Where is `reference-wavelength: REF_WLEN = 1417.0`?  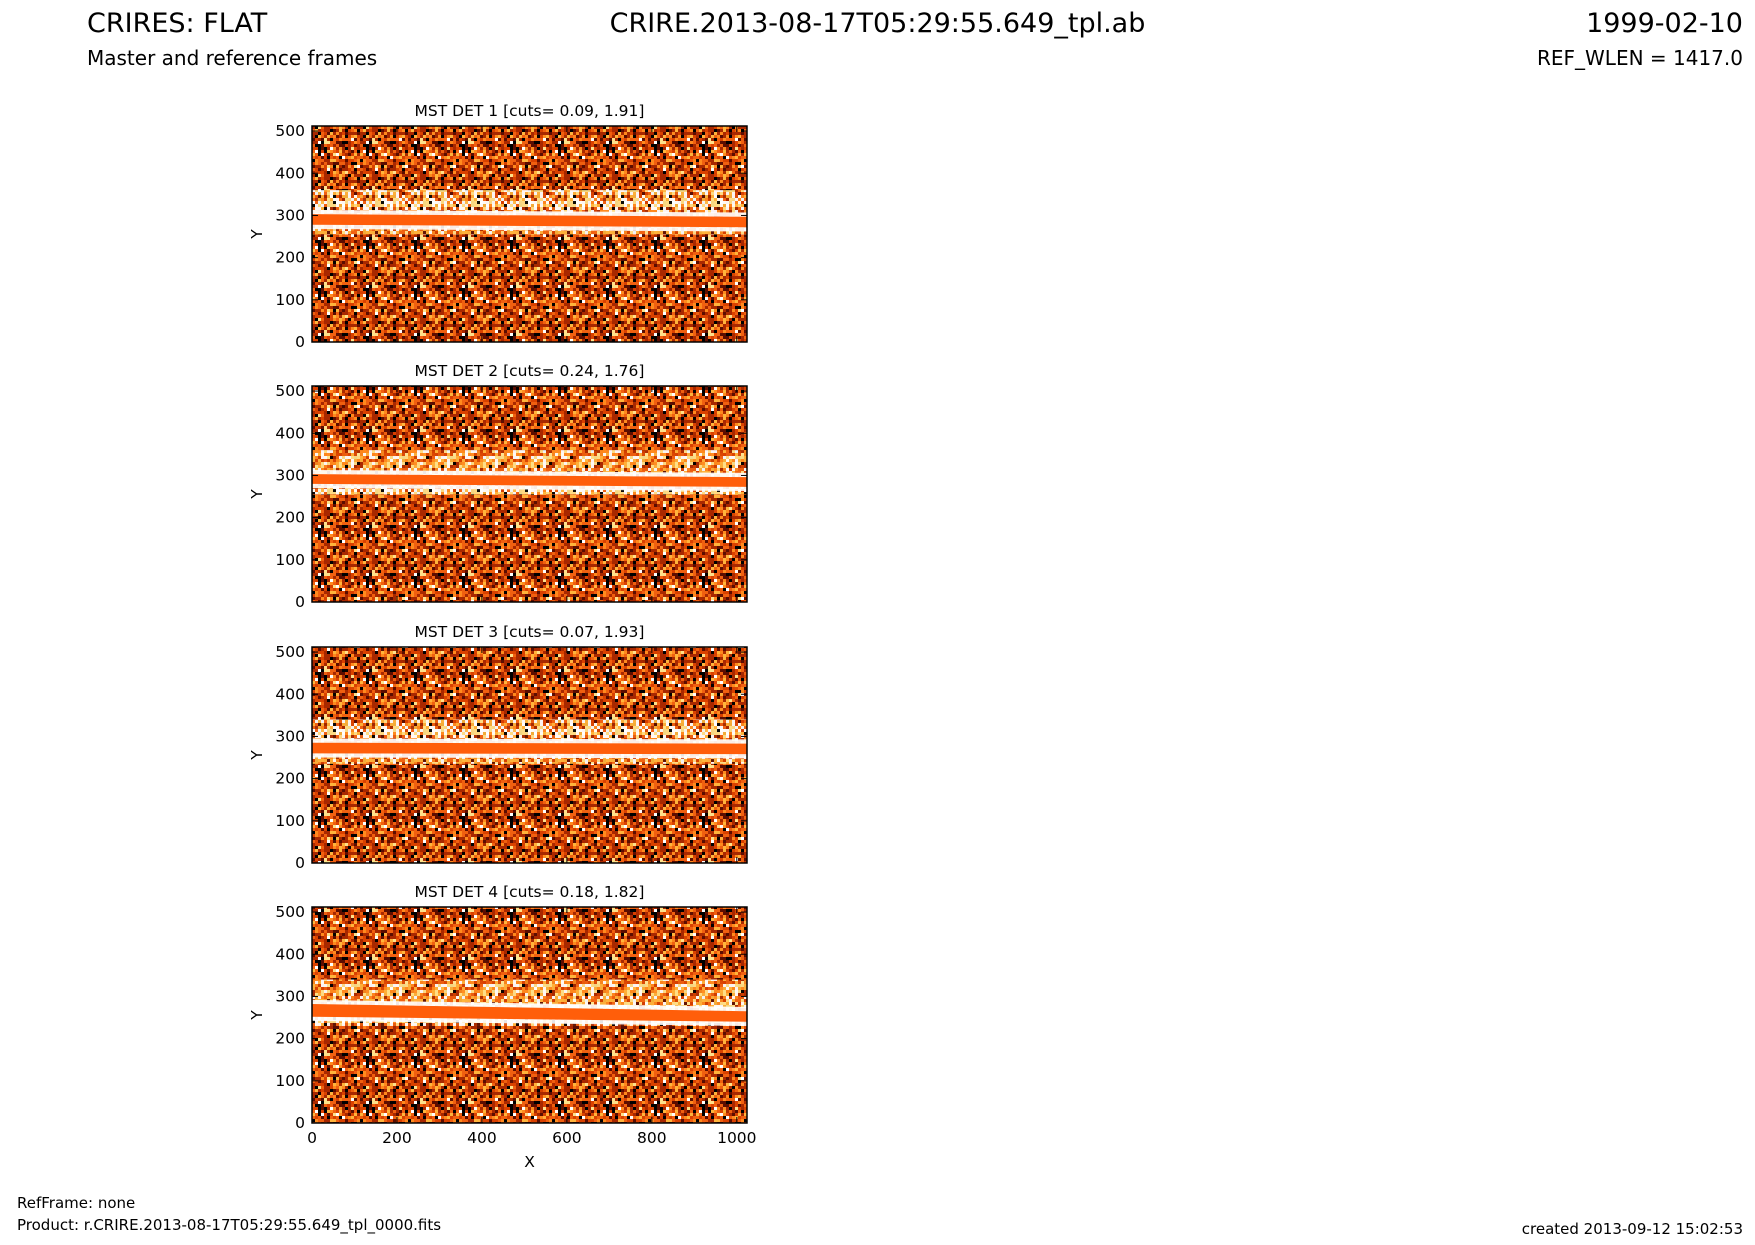
reference-wavelength: REF_WLEN = 1417.0 is located at coordinates (1639, 58).